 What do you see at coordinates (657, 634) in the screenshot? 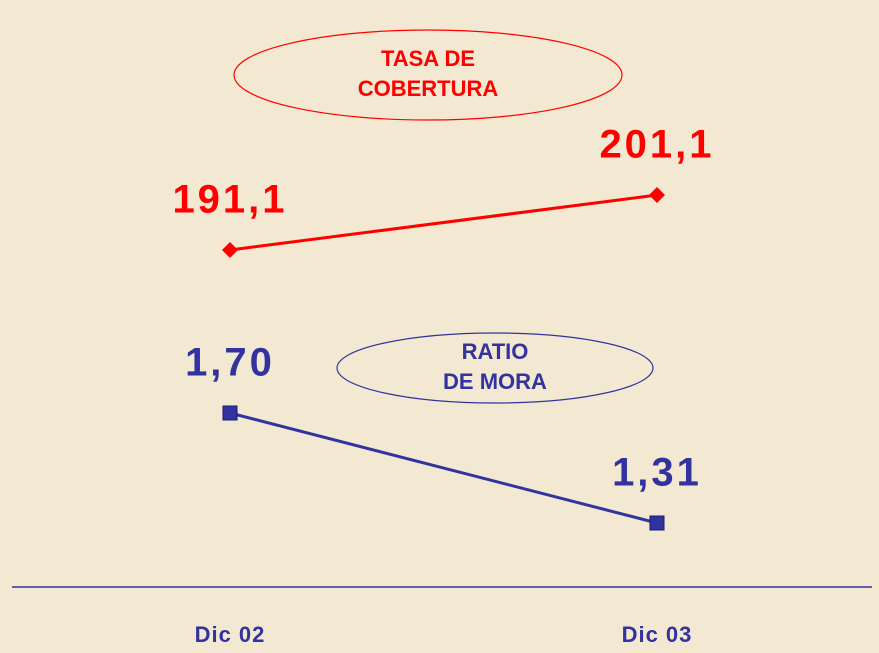
I see `x-tick-label: Dic 03` at bounding box center [657, 634].